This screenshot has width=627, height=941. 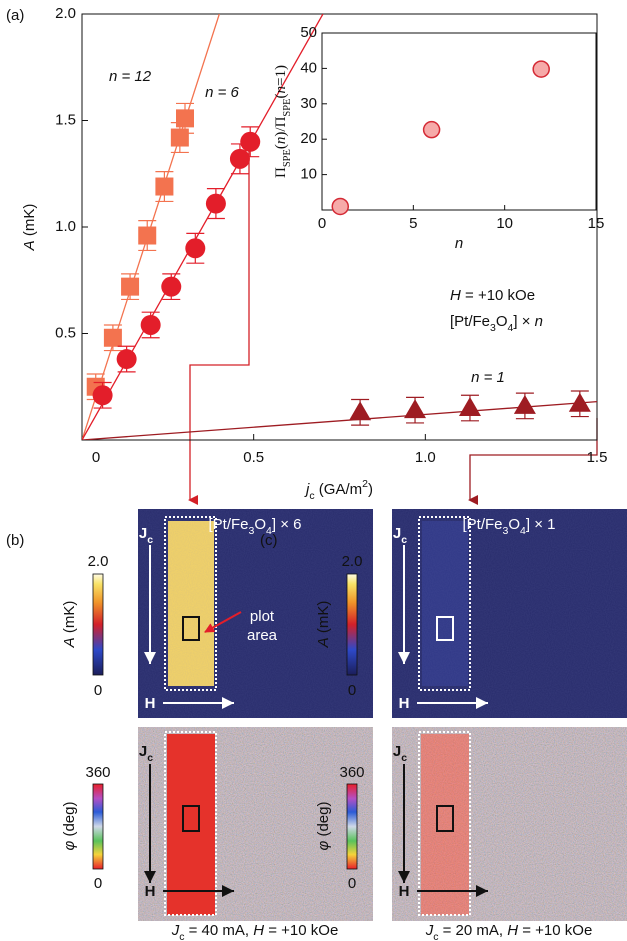 What do you see at coordinates (352, 883) in the screenshot?
I see `phase-min: 0` at bounding box center [352, 883].